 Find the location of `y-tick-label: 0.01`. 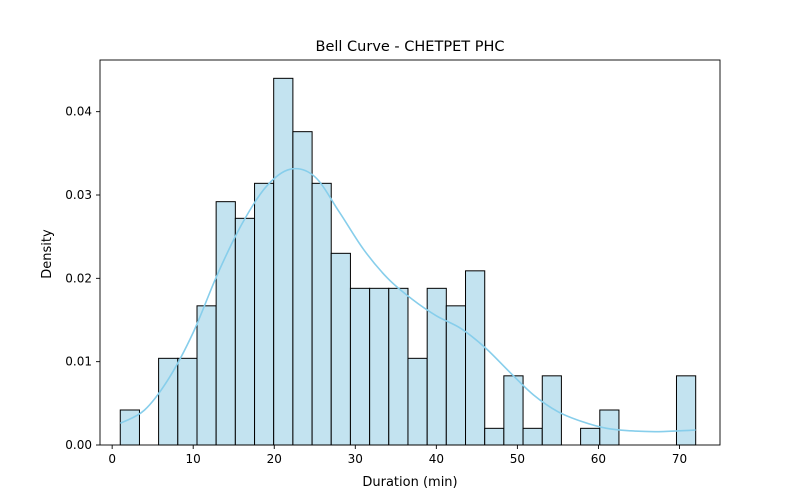

y-tick-label: 0.01 is located at coordinates (78, 362).